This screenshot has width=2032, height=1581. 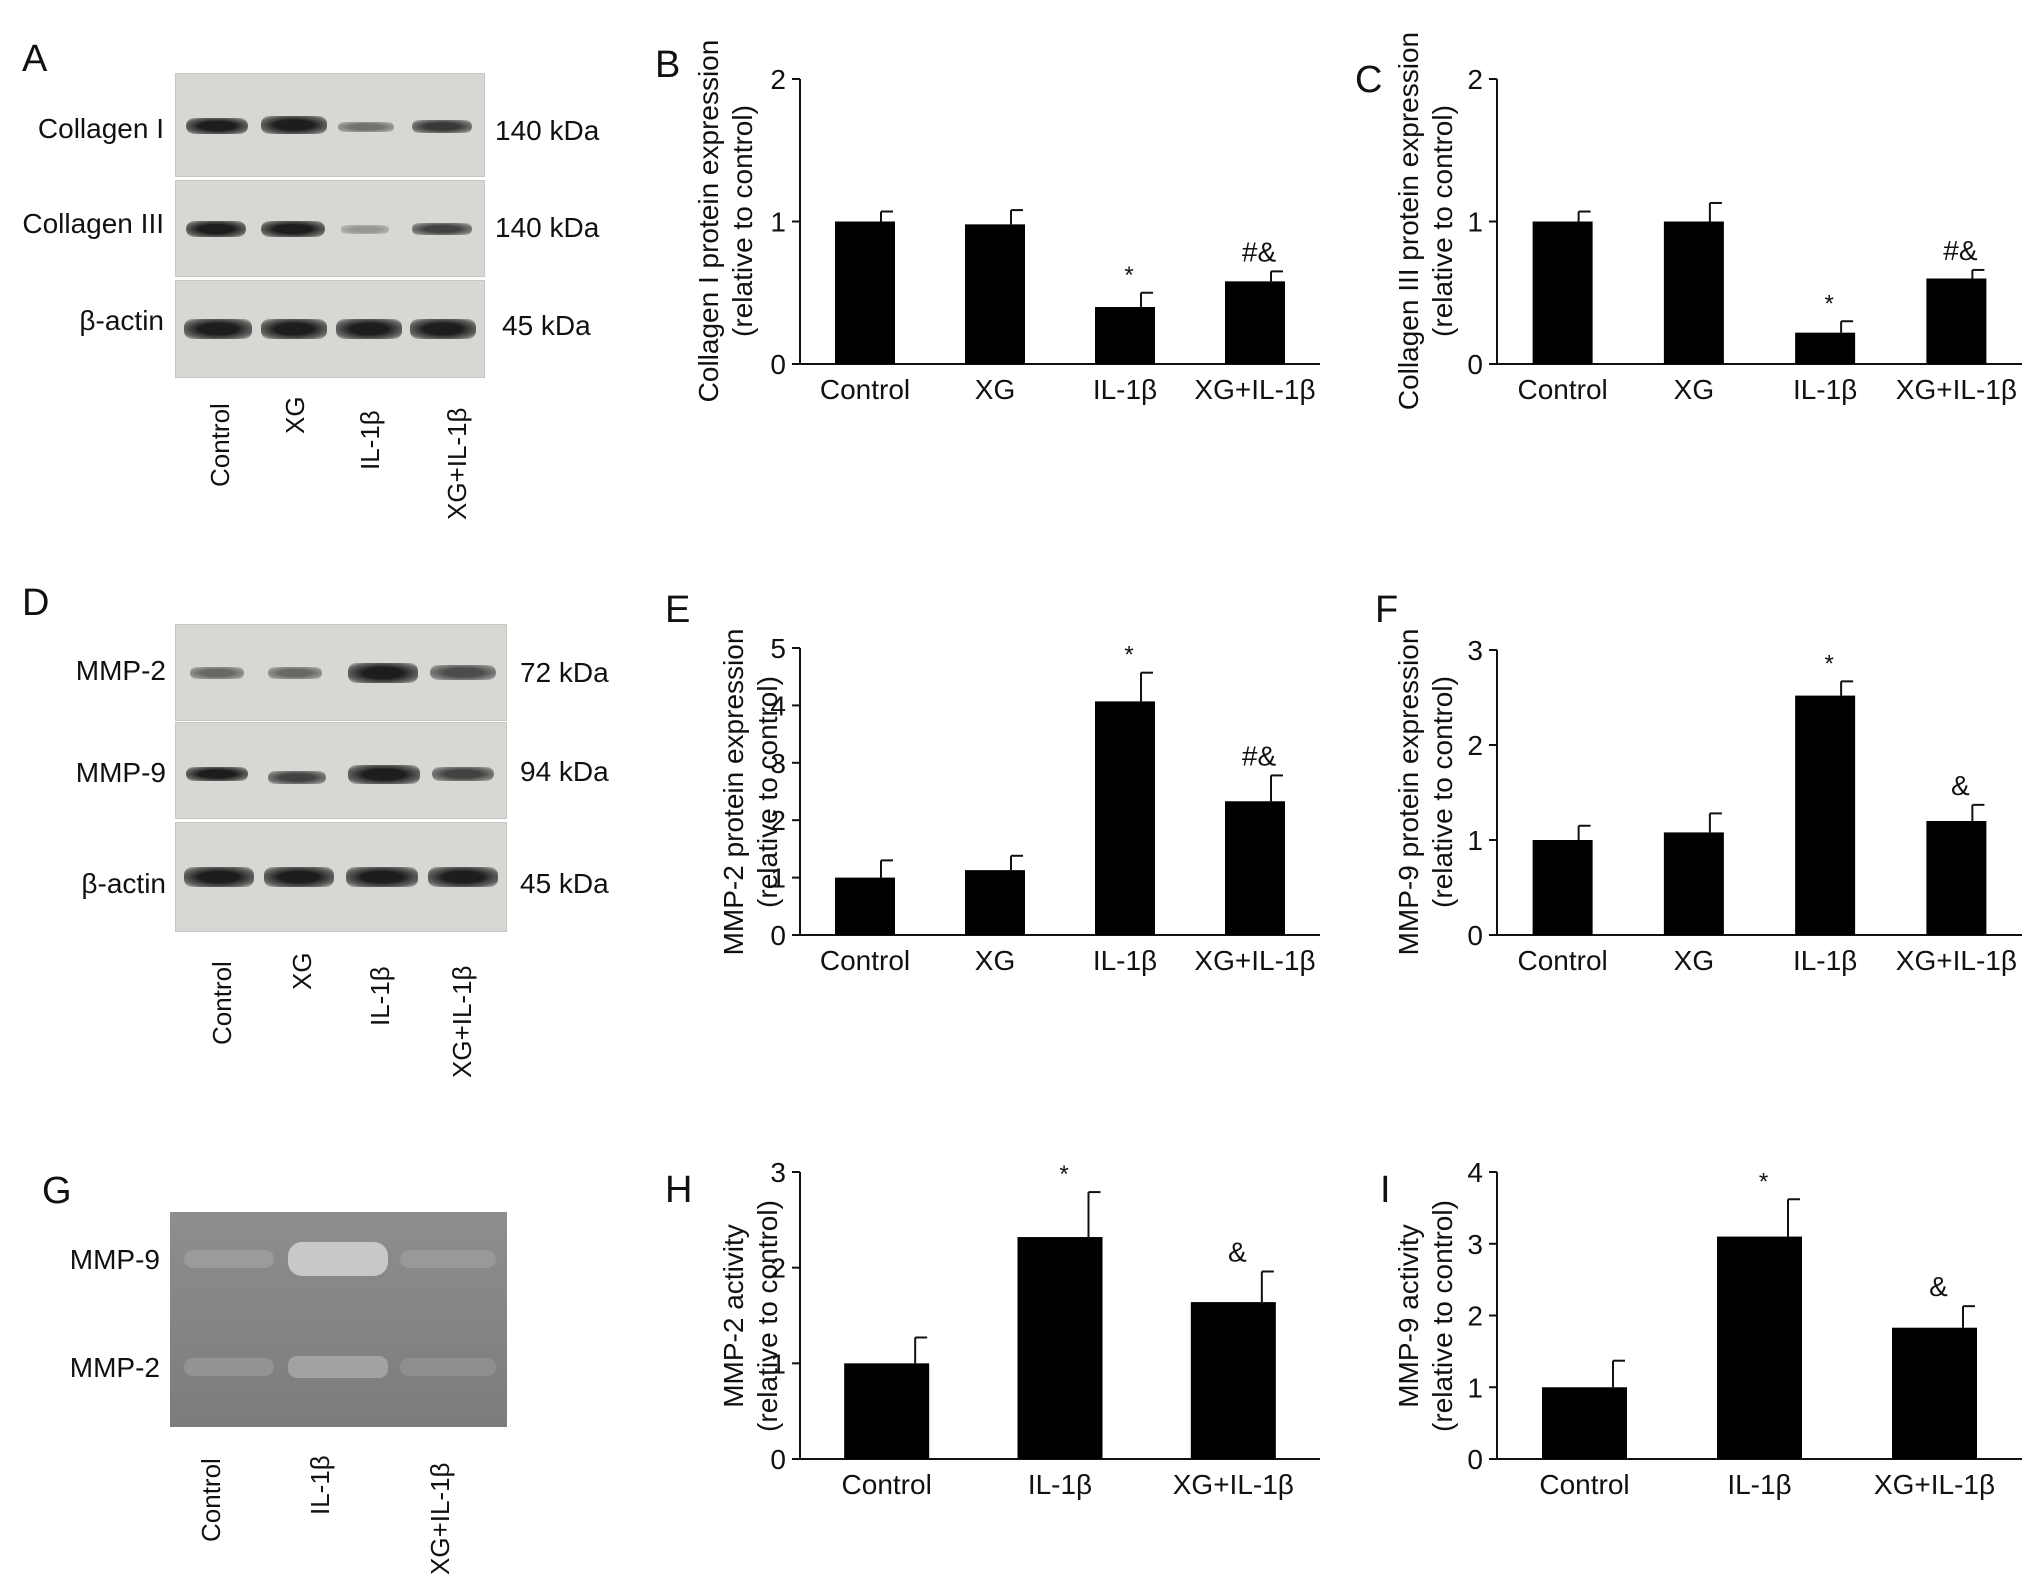 I want to click on lane-label-control: Control, so click(x=222, y=1003).